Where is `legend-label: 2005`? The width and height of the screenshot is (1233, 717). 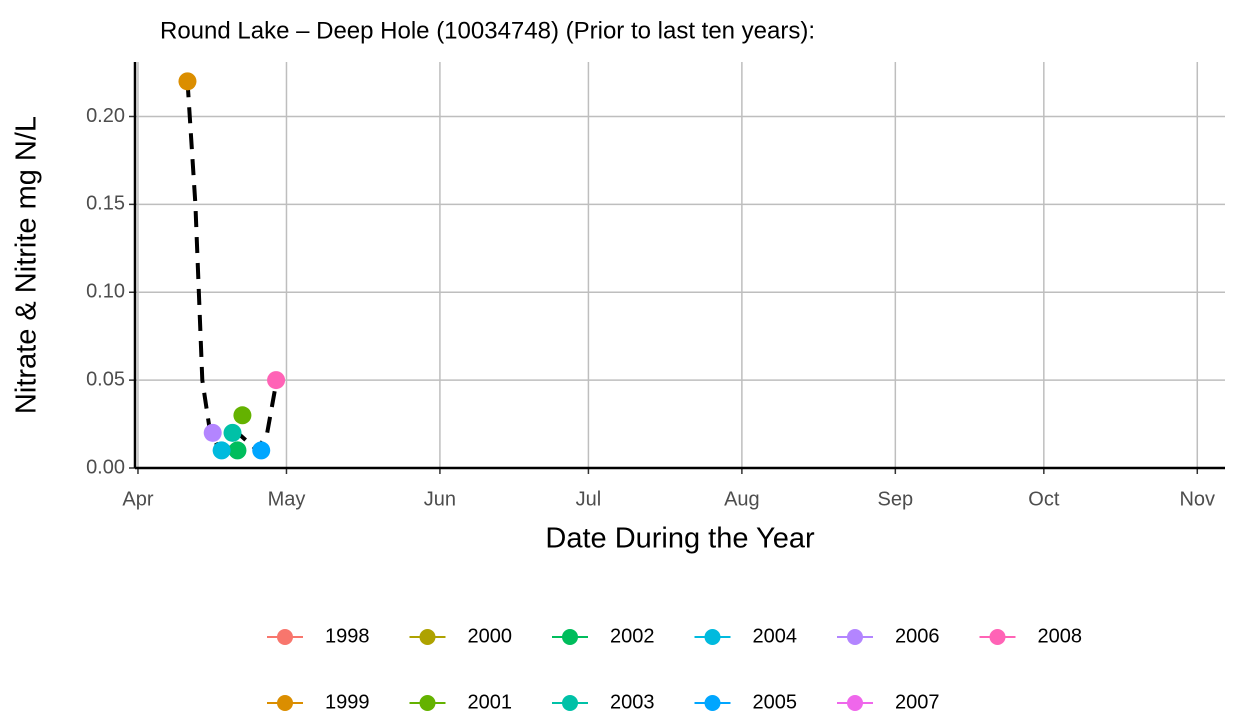 legend-label: 2005 is located at coordinates (775, 702).